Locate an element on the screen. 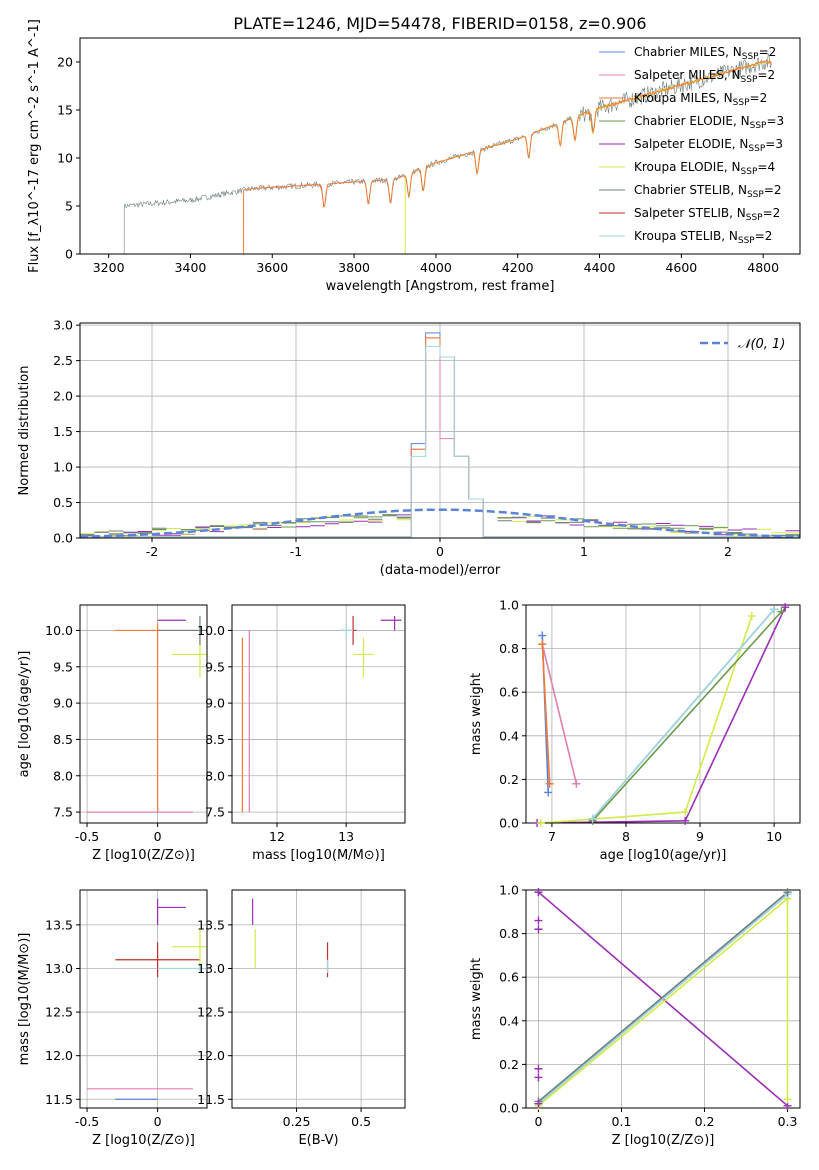  x-tick-label: 8 is located at coordinates (626, 836).